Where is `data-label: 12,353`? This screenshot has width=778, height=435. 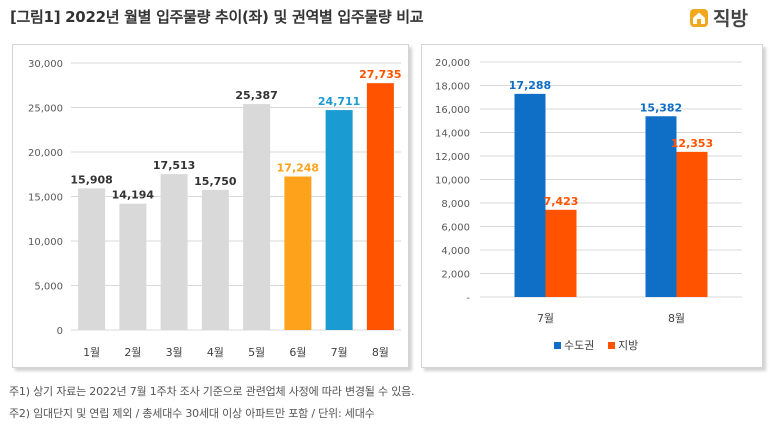 data-label: 12,353 is located at coordinates (692, 143).